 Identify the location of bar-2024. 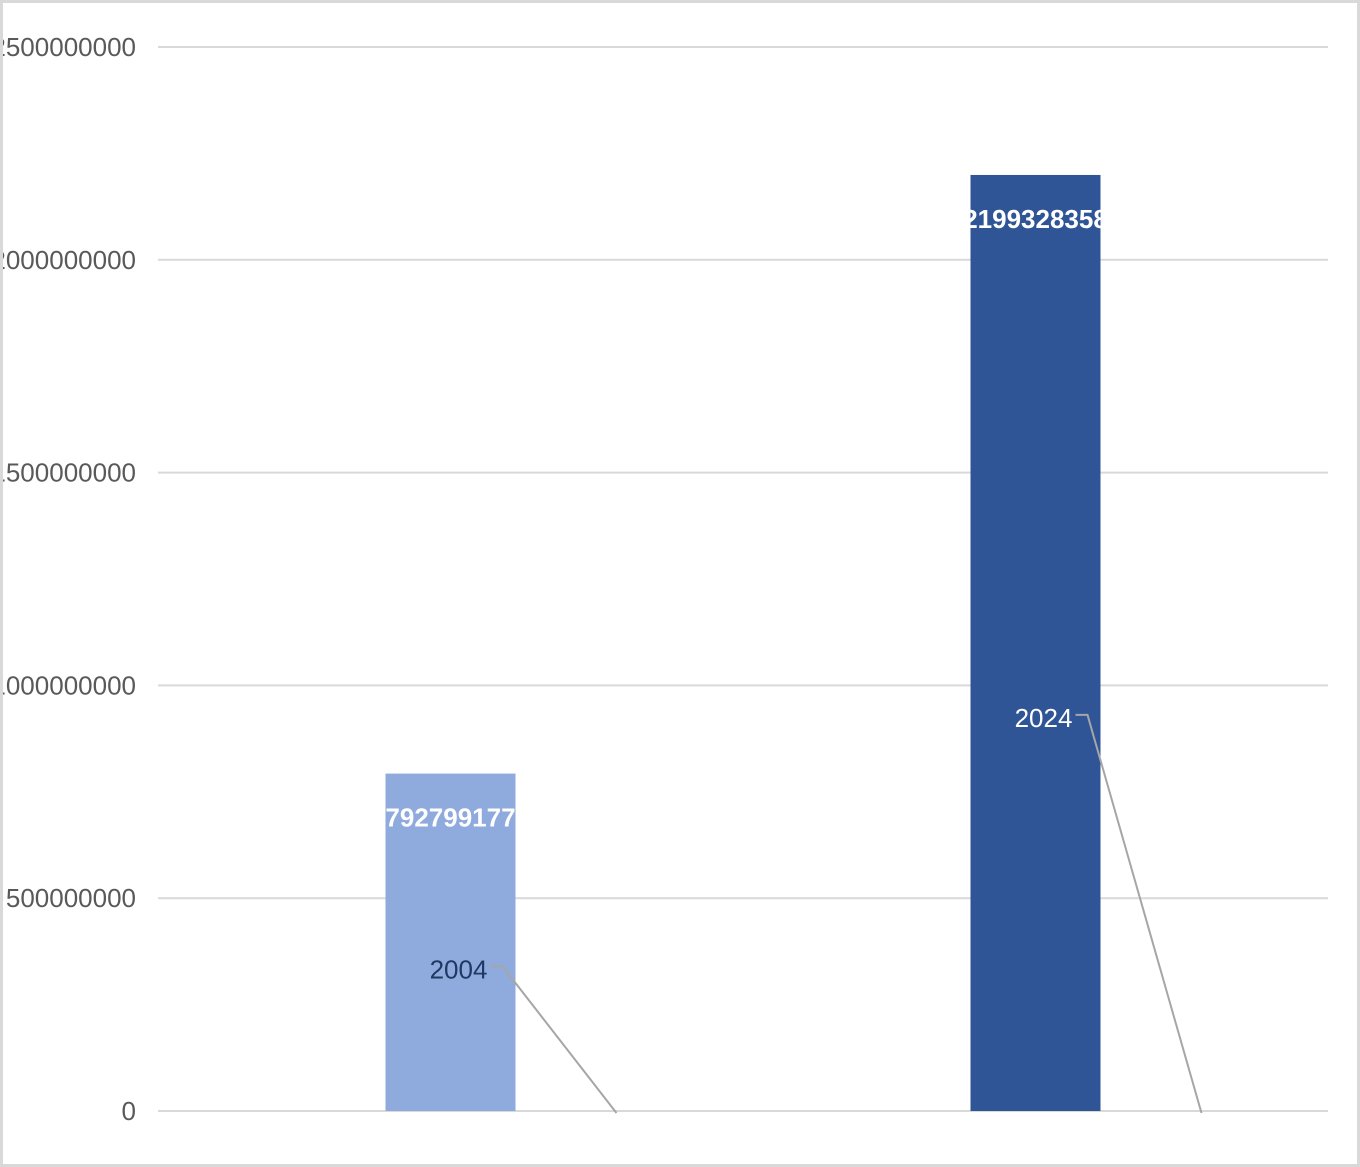
(1035, 643).